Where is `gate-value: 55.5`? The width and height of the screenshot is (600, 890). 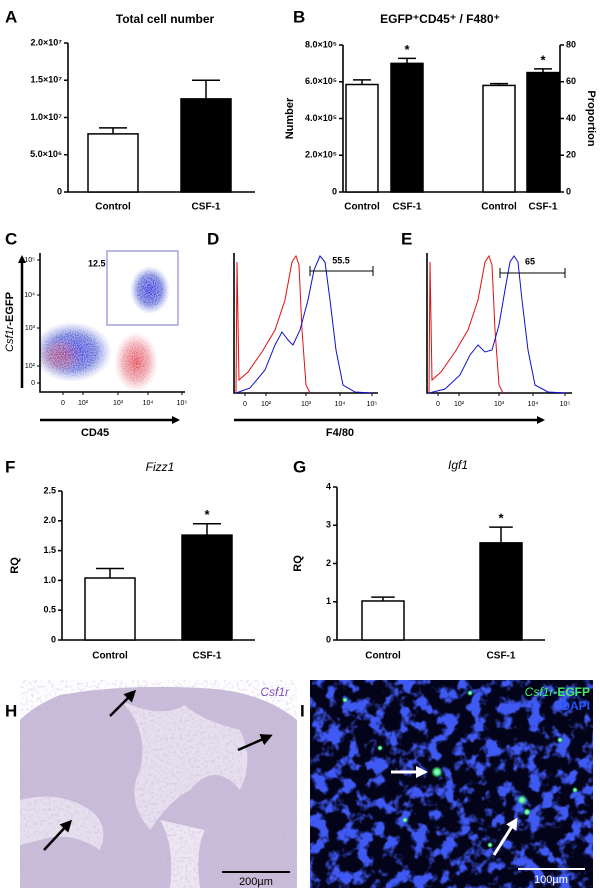
gate-value: 55.5 is located at coordinates (341, 260).